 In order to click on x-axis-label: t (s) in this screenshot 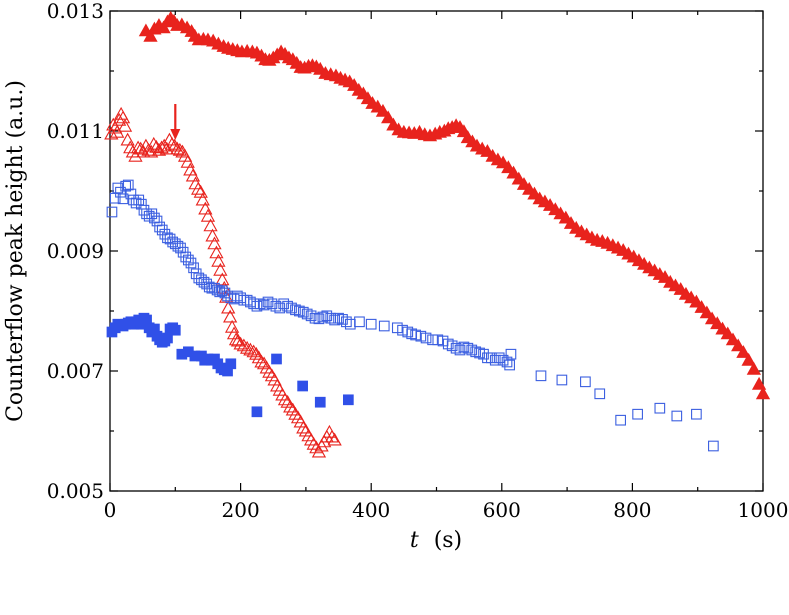, I will do `click(436, 540)`.